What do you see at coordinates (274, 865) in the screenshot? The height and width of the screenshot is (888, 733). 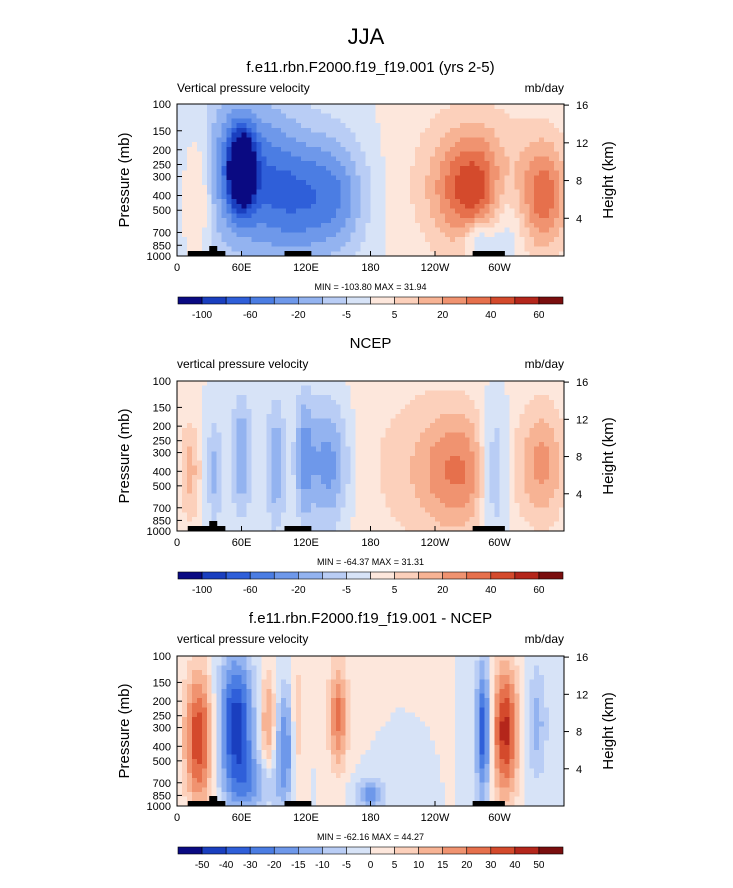 I see `panel-3-colorbar-label: -20` at bounding box center [274, 865].